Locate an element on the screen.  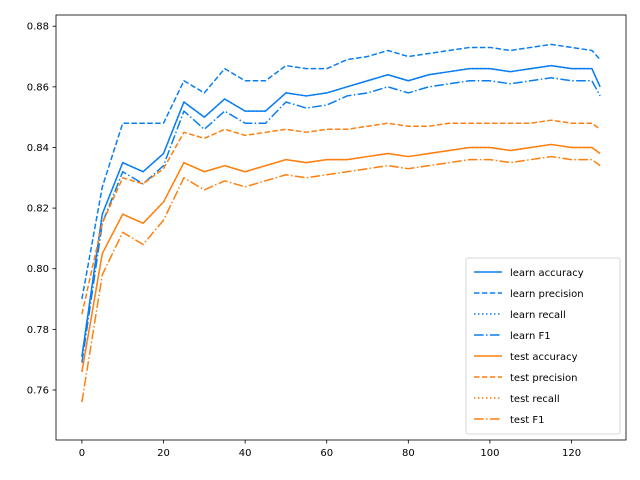
legend-label: learn precision is located at coordinates (547, 294).